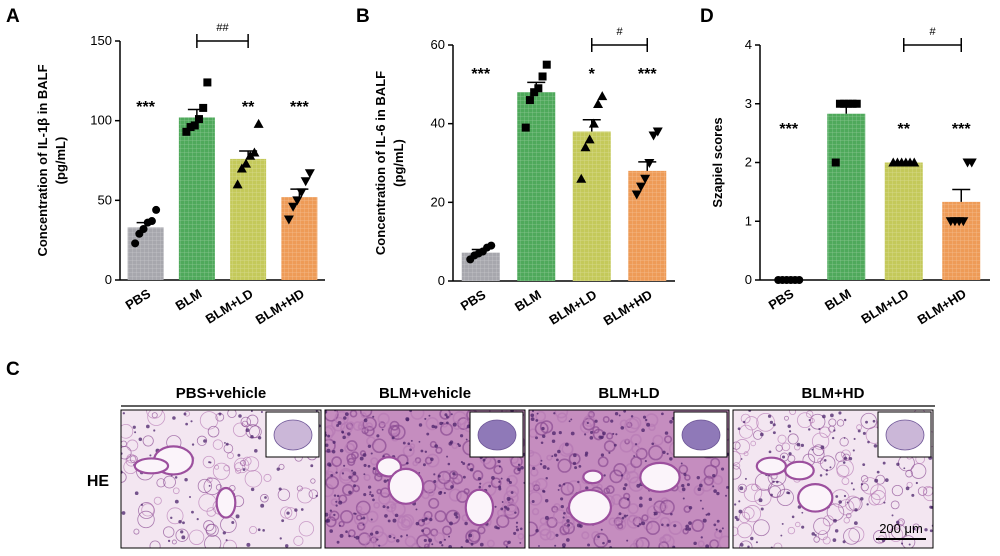 The width and height of the screenshot is (1000, 556). What do you see at coordinates (701, 435) in the screenshot?
I see `lobe-section` at bounding box center [701, 435].